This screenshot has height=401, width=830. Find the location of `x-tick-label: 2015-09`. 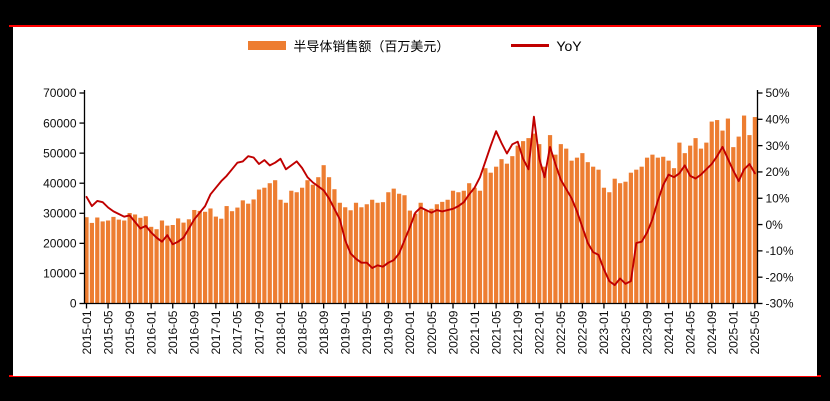

x-tick-label: 2015-09 is located at coordinates (130, 332).